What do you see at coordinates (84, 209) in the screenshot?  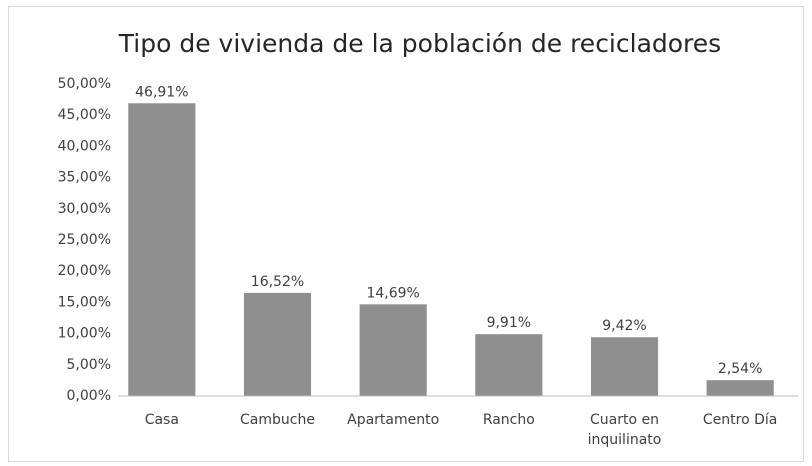 I see `y-tick-label: 30,00%` at bounding box center [84, 209].